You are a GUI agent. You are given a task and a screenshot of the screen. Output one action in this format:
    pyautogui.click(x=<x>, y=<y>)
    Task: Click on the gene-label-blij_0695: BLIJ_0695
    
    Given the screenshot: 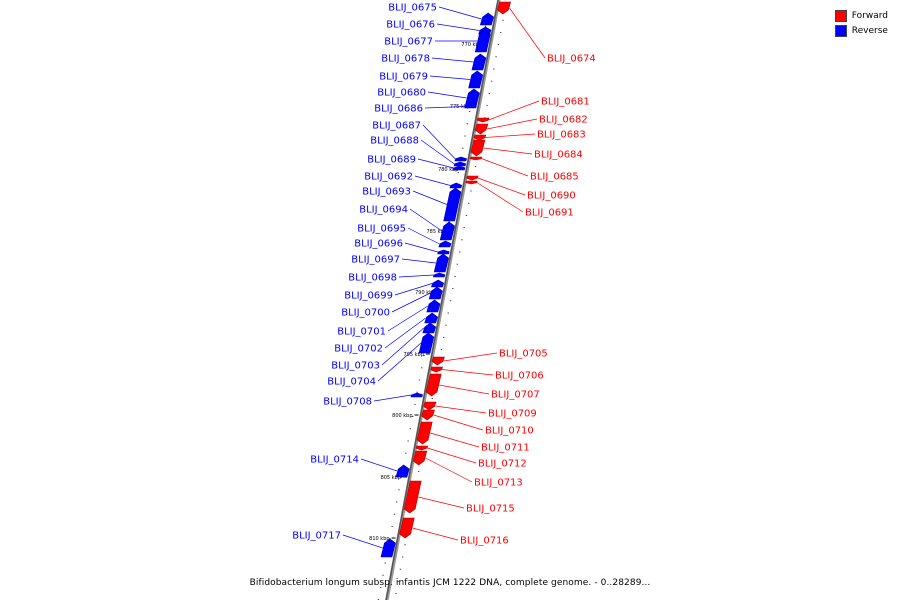 What is the action you would take?
    pyautogui.click(x=381, y=229)
    